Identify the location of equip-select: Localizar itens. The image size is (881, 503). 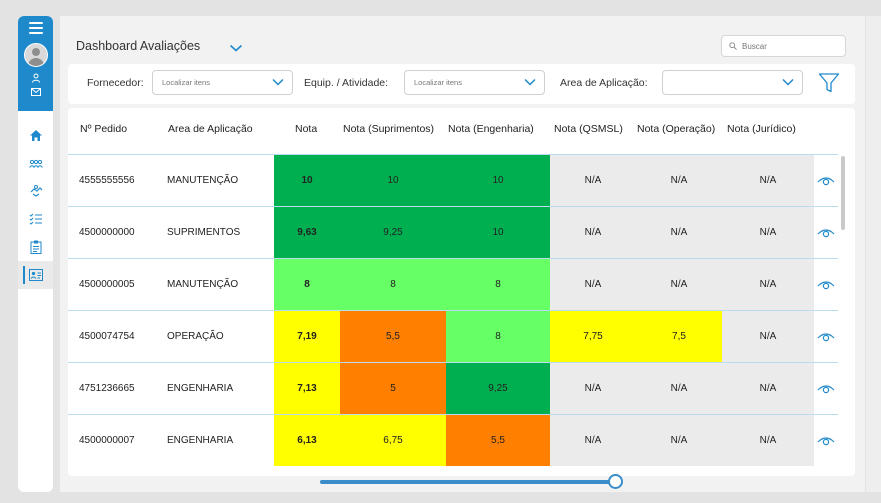
(474, 82).